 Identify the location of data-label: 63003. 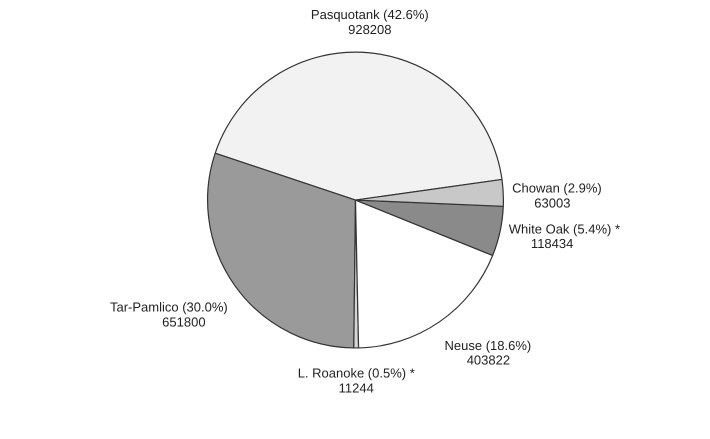
(552, 202).